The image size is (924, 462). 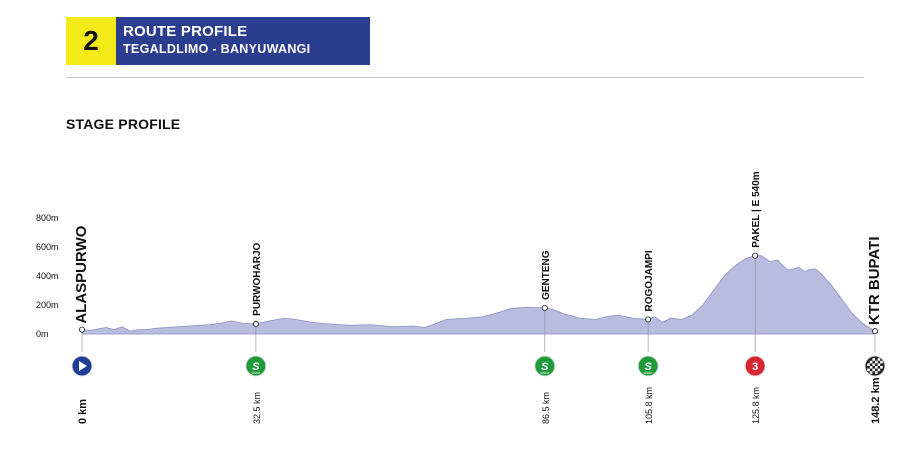 What do you see at coordinates (123, 124) in the screenshot?
I see `section-title: STAGE PROFILE` at bounding box center [123, 124].